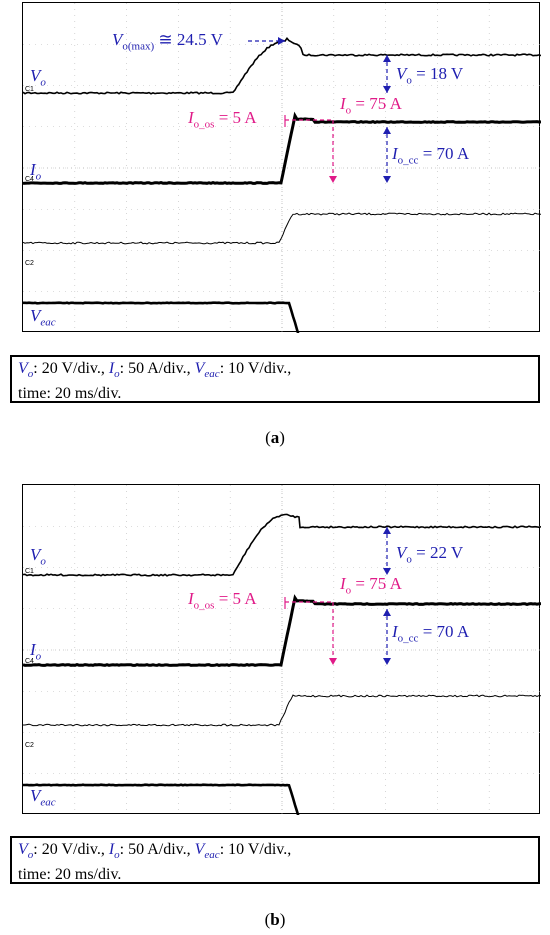 Image resolution: width=550 pixels, height=935 pixels. Describe the element at coordinates (222, 119) in the screenshot. I see `io-overshoot-annotation-a: Io_os = 5 A` at that location.